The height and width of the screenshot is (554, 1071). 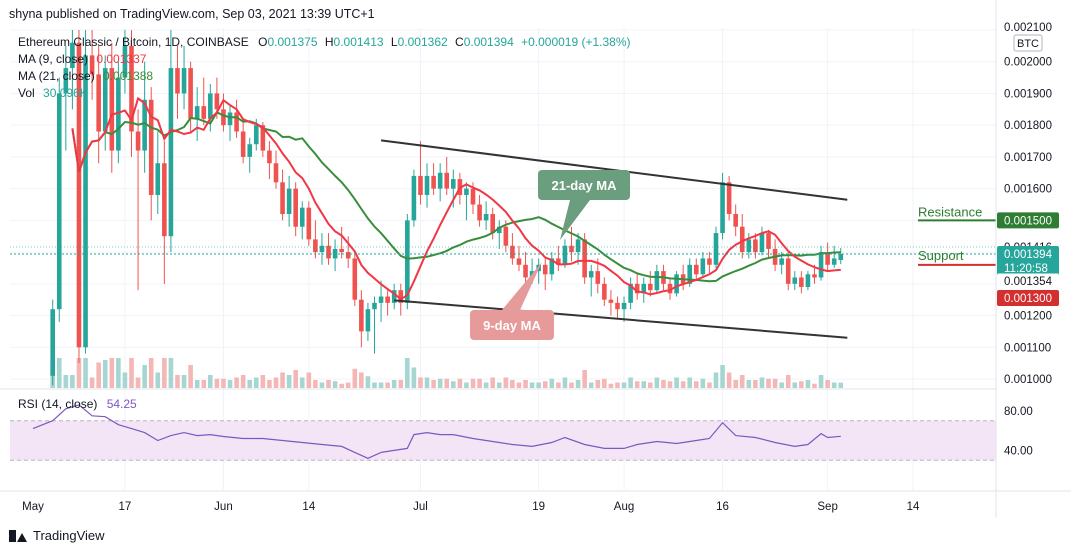 I want to click on currency-badge, so click(x=1028, y=43).